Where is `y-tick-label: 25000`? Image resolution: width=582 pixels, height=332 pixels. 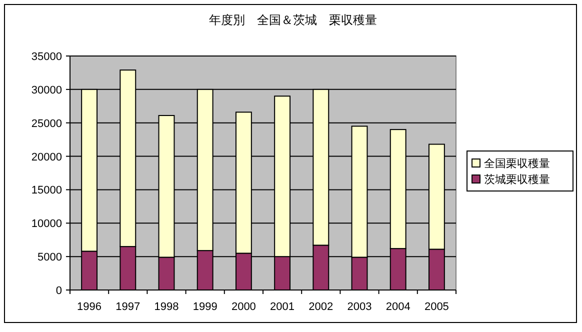 y-tick-label: 25000 is located at coordinates (46, 124).